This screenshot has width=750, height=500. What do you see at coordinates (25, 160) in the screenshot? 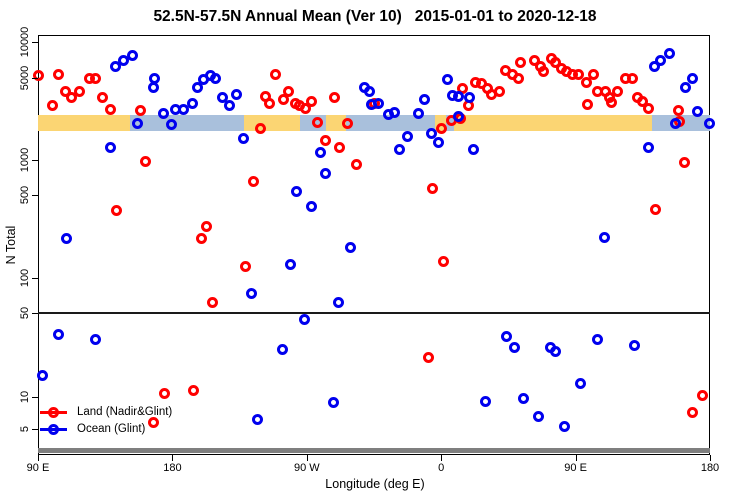
I see `y-tick-label: 1000` at bounding box center [25, 160].